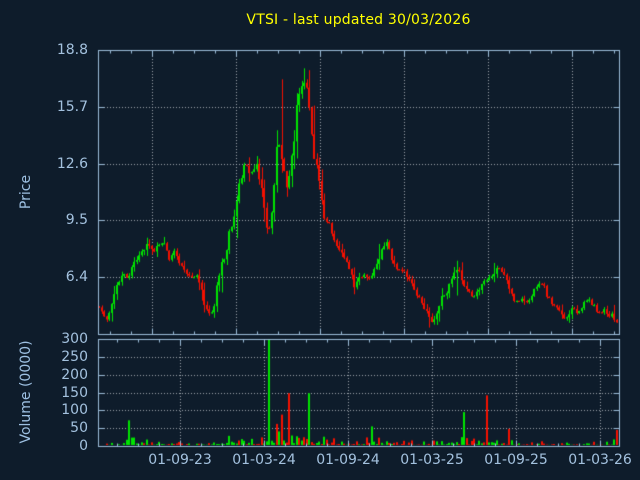 The image size is (640, 480). I want to click on date-tick-label: 01-03-26, so click(600, 460).